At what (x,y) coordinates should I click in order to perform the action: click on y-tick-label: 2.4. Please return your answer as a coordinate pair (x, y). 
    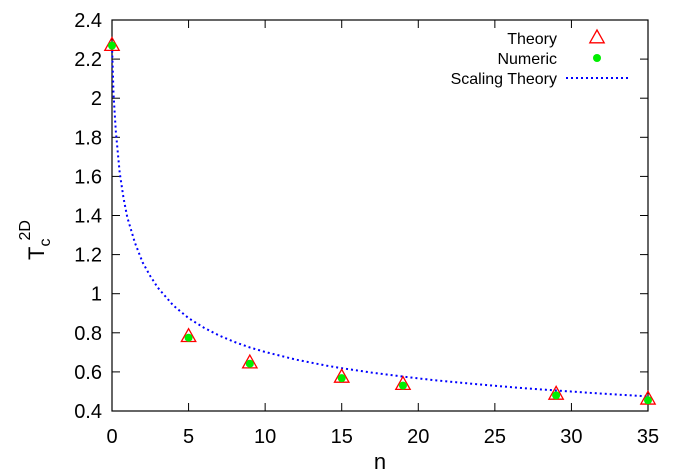
    Looking at the image, I should click on (88, 21).